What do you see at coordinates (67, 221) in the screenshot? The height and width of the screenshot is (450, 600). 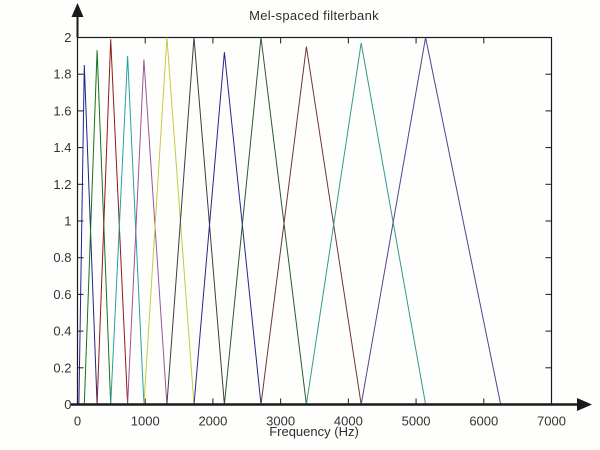 I see `y-tick-label: 1` at bounding box center [67, 221].